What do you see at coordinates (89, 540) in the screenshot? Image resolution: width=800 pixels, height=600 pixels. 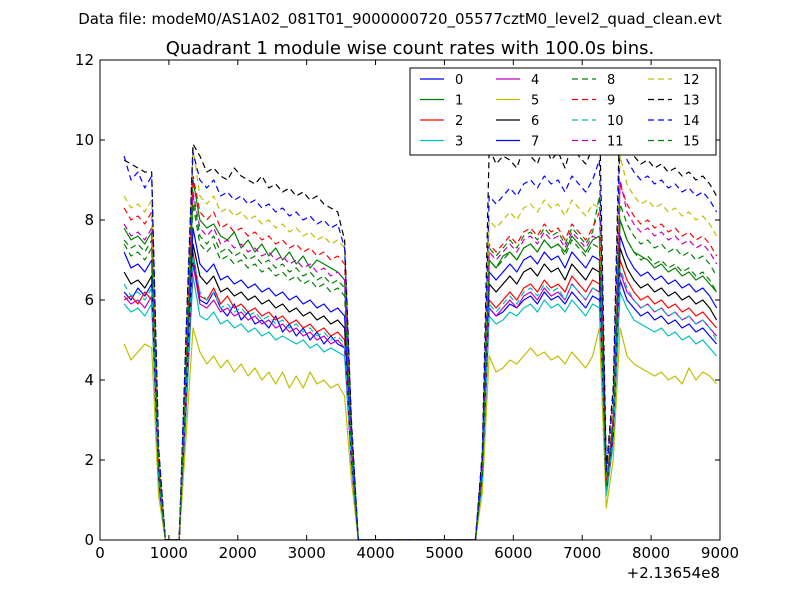 I see `y-tick-label: 0` at bounding box center [89, 540].